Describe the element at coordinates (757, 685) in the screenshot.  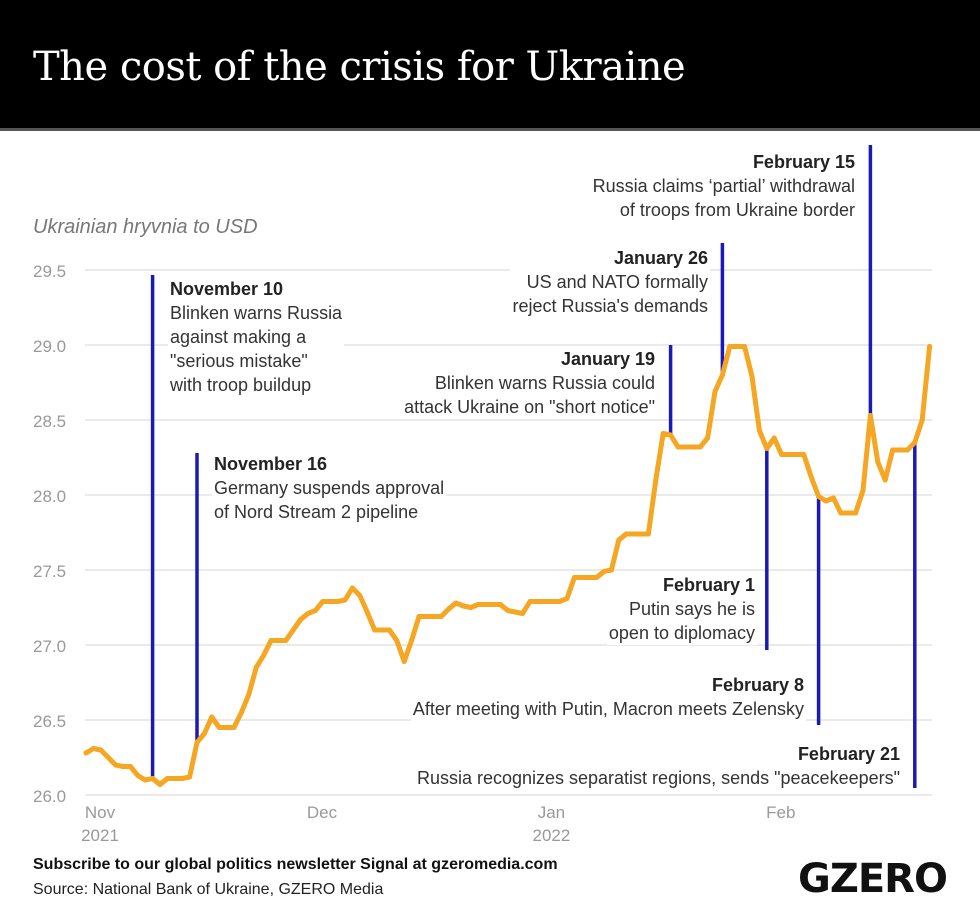
I see `event-date: February 8` at that location.